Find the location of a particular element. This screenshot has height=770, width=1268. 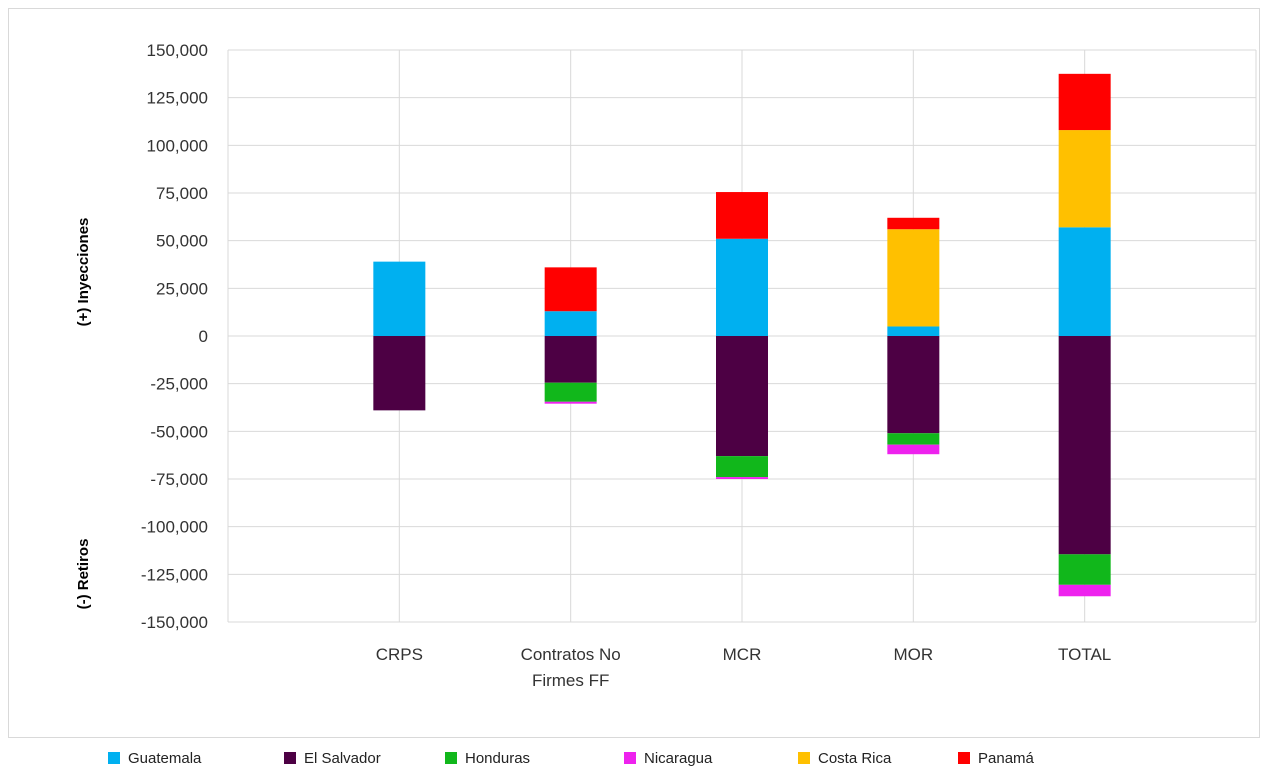

legend-item: El Salvador is located at coordinates (332, 758).